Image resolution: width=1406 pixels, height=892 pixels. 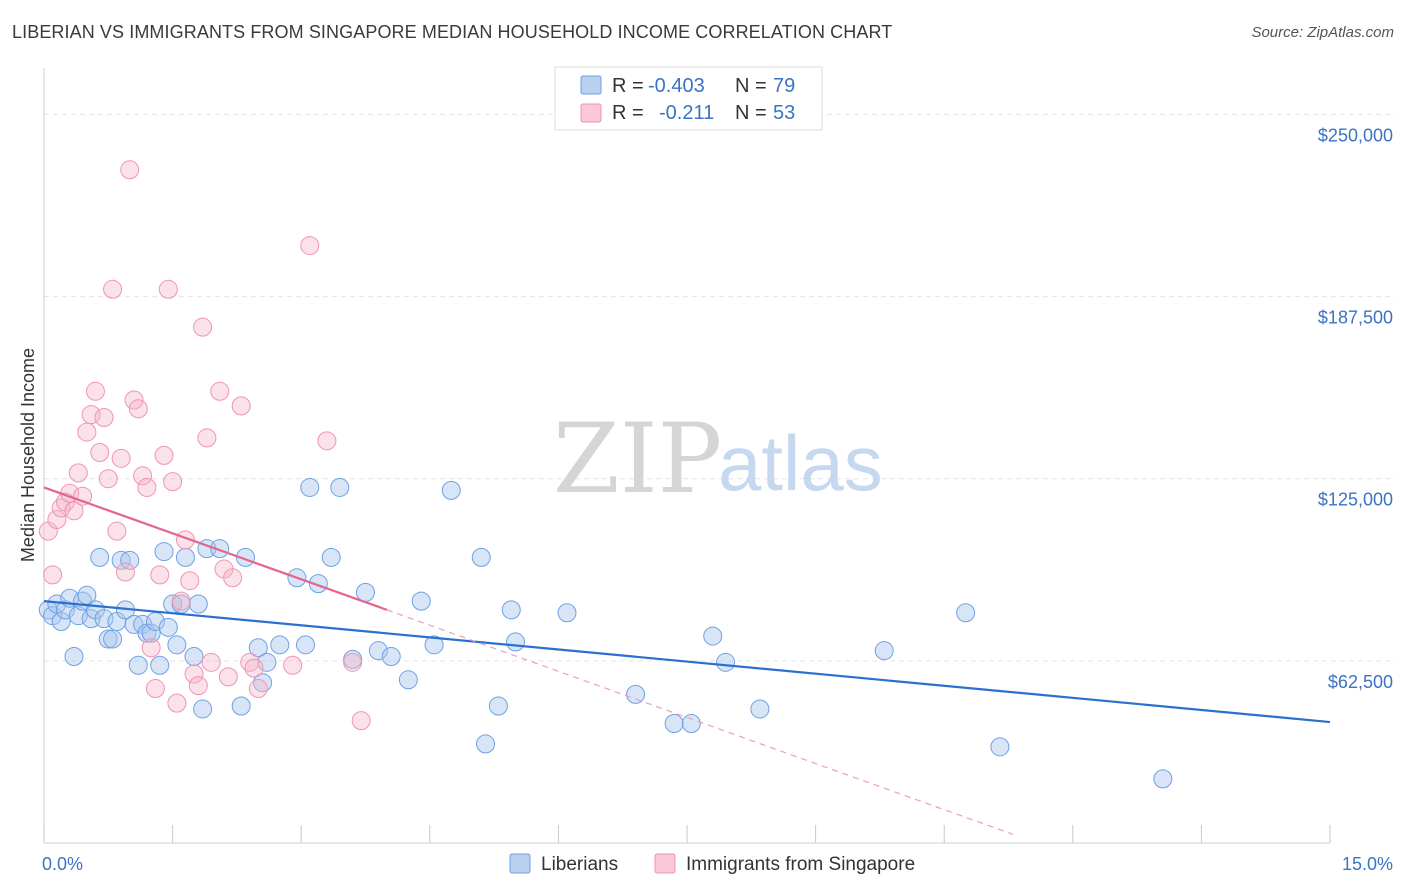 I want to click on legend-r-label-2: R =, so click(x=628, y=113).